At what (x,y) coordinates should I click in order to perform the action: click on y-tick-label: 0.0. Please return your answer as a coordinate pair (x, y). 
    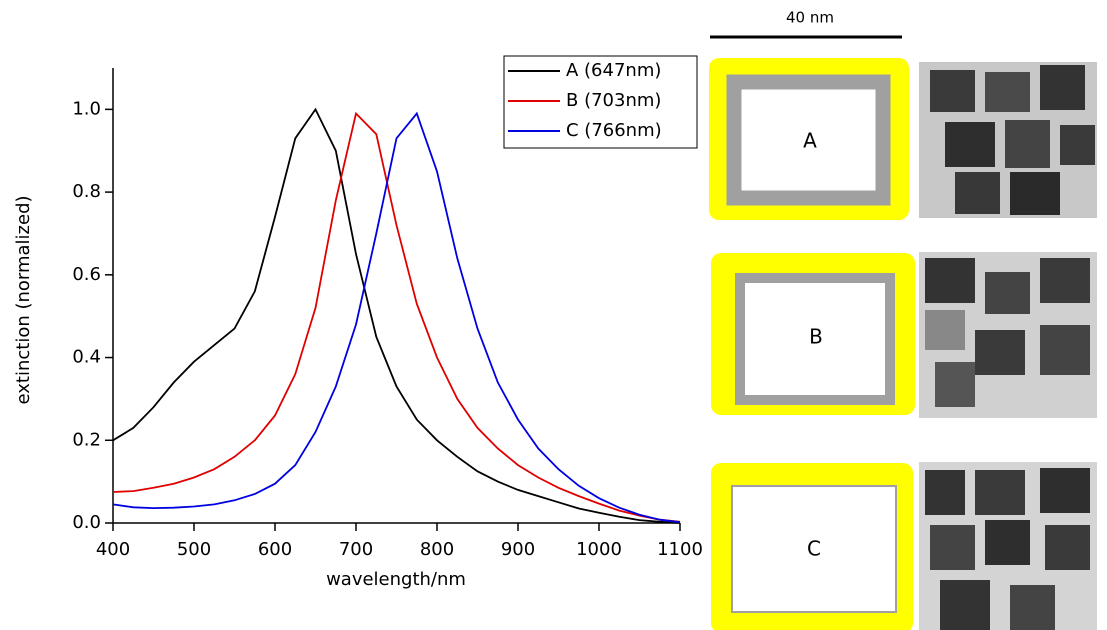
    Looking at the image, I should click on (86, 522).